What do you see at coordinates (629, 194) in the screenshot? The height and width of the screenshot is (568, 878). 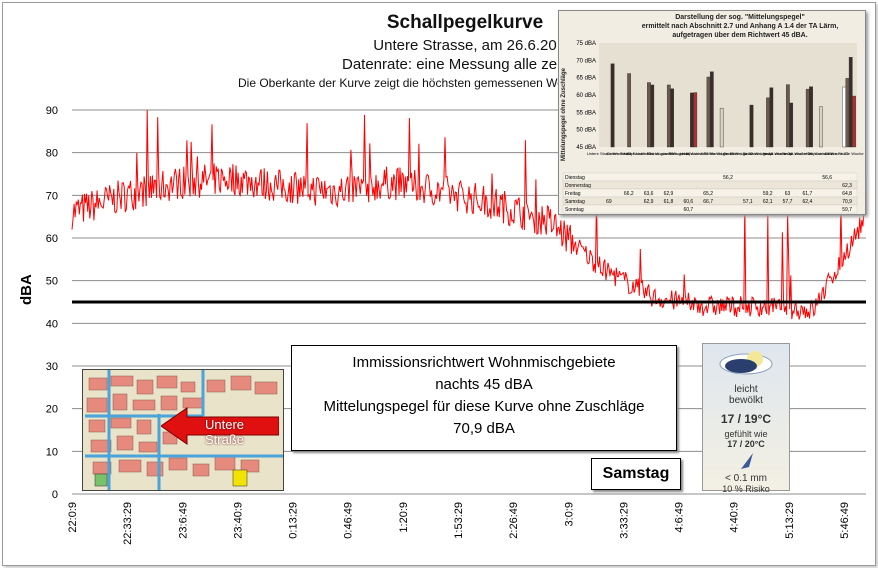 I see `inset-table-cell: 66,2` at bounding box center [629, 194].